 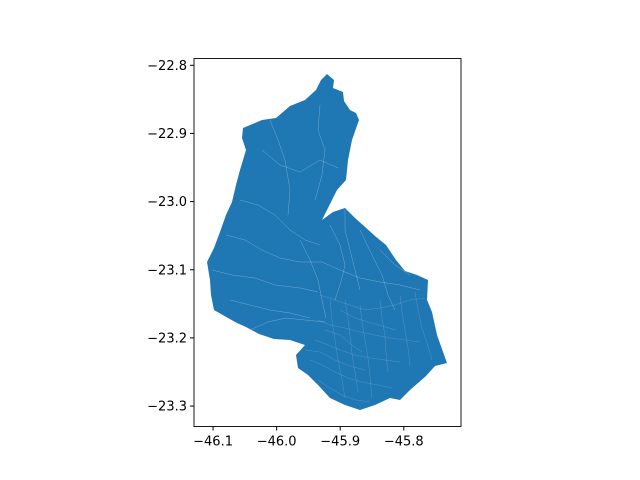 I want to click on x-tick-label: −45.9, so click(x=340, y=442).